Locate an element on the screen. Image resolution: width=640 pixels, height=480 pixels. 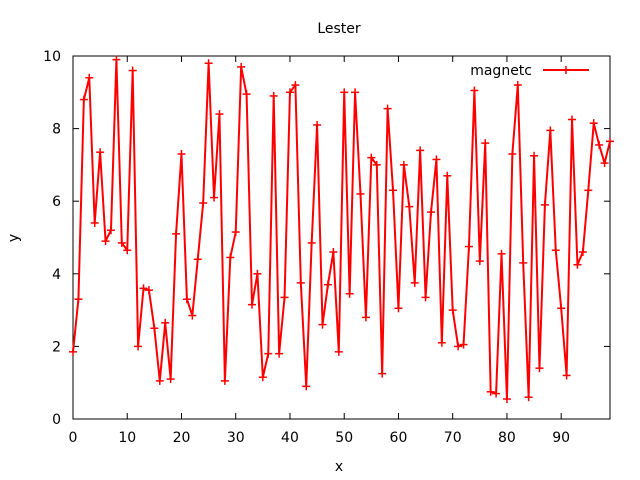
x-axis-label: x is located at coordinates (339, 467).